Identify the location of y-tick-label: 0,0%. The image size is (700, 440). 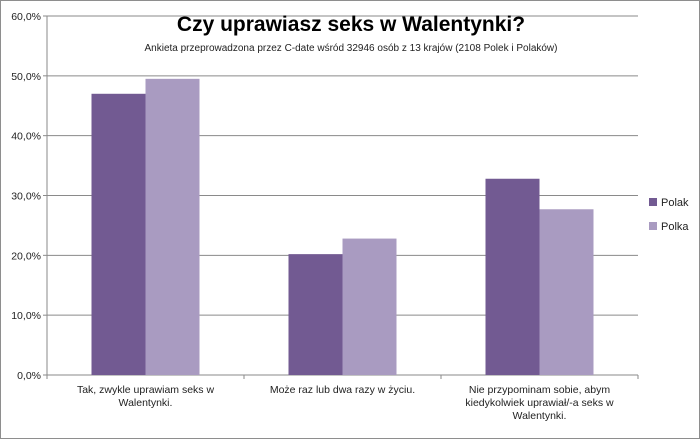
(29, 376).